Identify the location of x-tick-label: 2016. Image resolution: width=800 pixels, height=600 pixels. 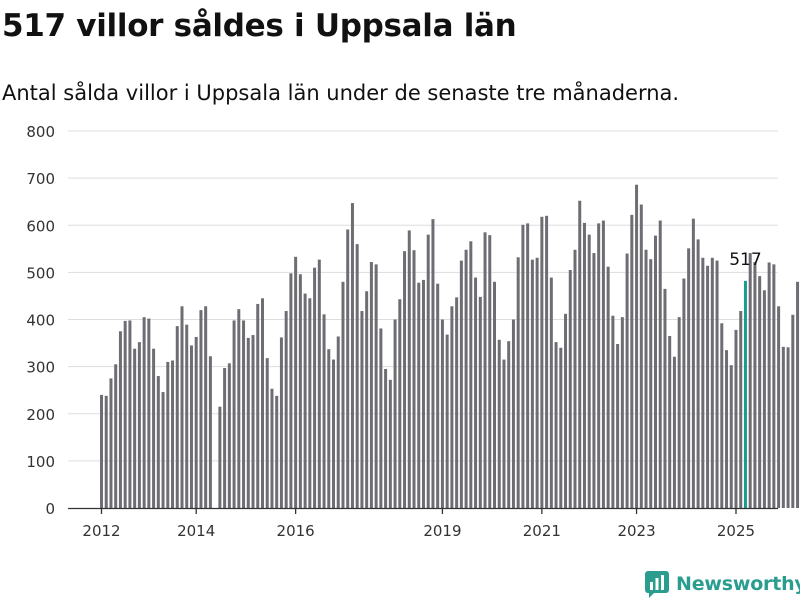
(296, 531).